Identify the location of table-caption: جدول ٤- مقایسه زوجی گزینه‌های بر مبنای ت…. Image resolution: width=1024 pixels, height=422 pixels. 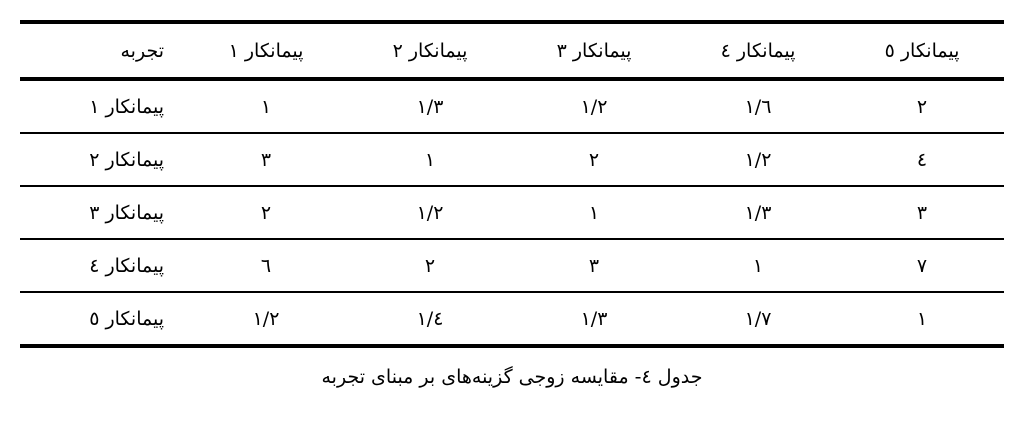
(512, 377).